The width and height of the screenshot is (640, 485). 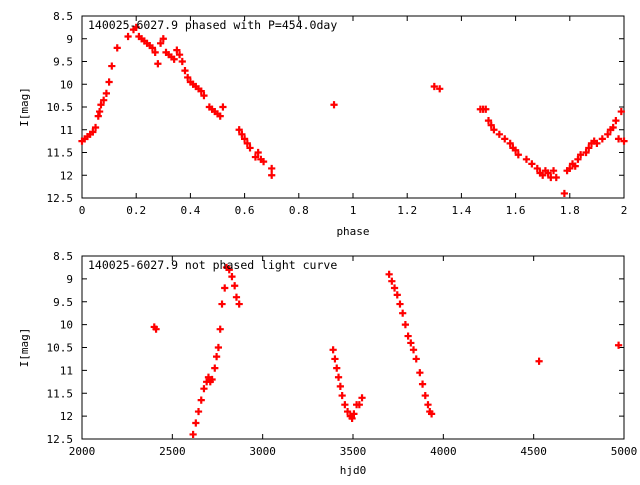 What do you see at coordinates (66, 325) in the screenshot?
I see `chart-2-y-tick-label: 10` at bounding box center [66, 325].